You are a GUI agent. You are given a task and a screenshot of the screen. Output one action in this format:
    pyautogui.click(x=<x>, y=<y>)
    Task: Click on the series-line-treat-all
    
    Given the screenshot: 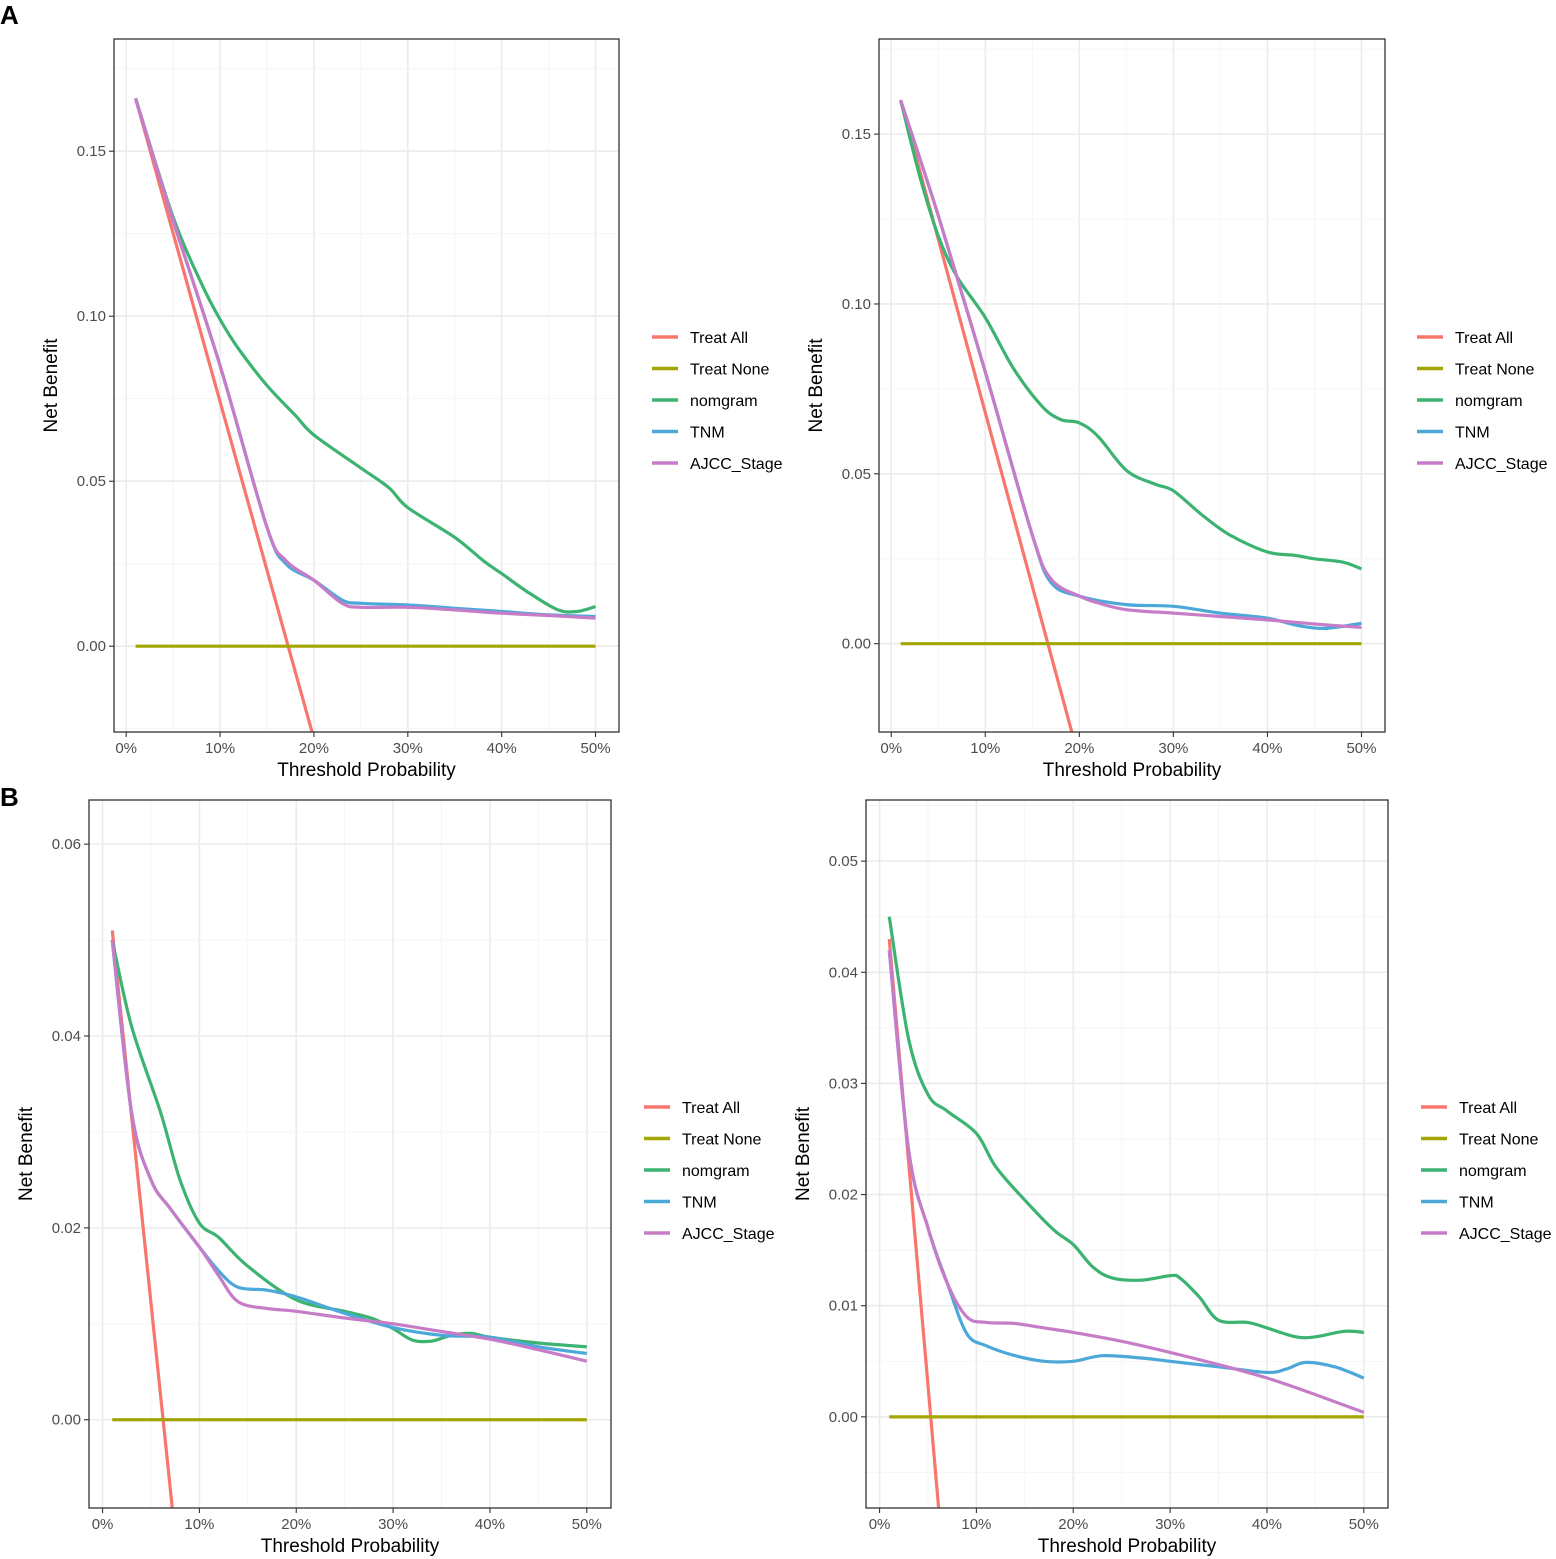 What is the action you would take?
    pyautogui.click(x=224, y=414)
    